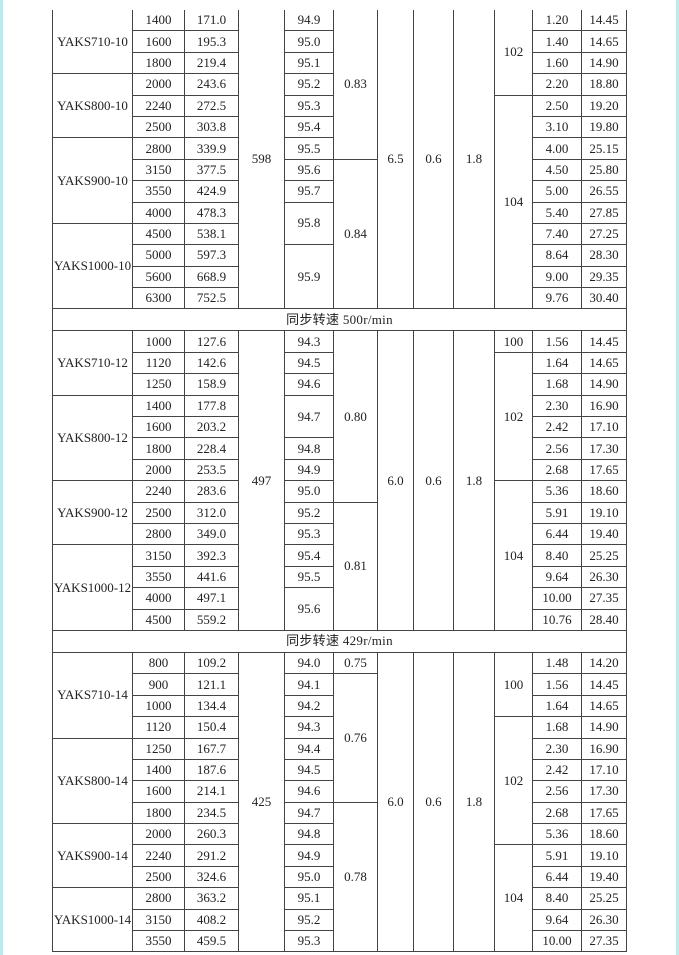 The width and height of the screenshot is (679, 955). What do you see at coordinates (211, 941) in the screenshot?
I see `current-cell: 459.5` at bounding box center [211, 941].